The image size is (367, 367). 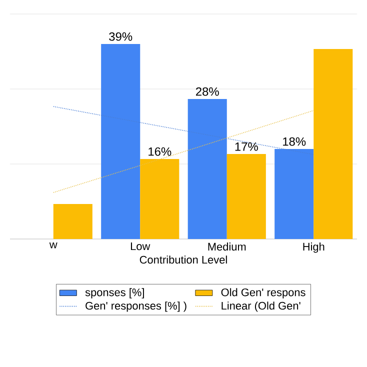 I want to click on data-label: 28%, so click(x=207, y=91).